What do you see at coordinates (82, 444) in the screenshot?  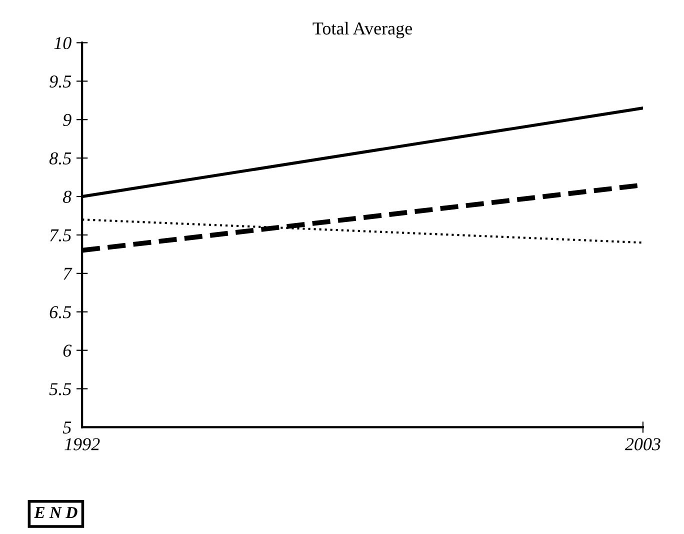 I see `x-tick-label: 1992` at bounding box center [82, 444].